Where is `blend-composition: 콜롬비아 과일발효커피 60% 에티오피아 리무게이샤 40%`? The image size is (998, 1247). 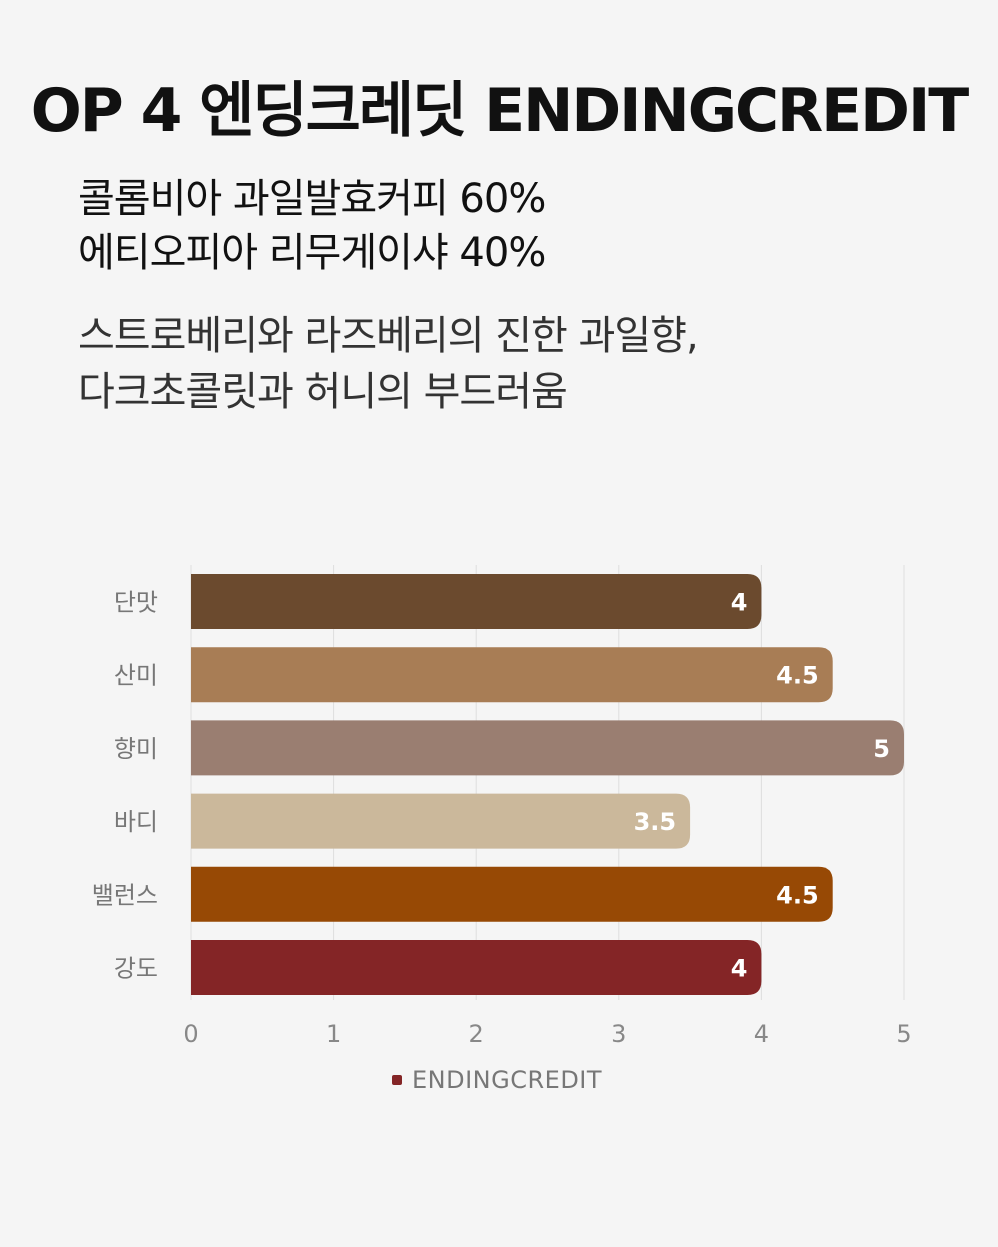
blend-composition: 콜롬비아 과일발효커피 60% 에티오피아 리무게이샤 40% is located at coordinates (312, 226).